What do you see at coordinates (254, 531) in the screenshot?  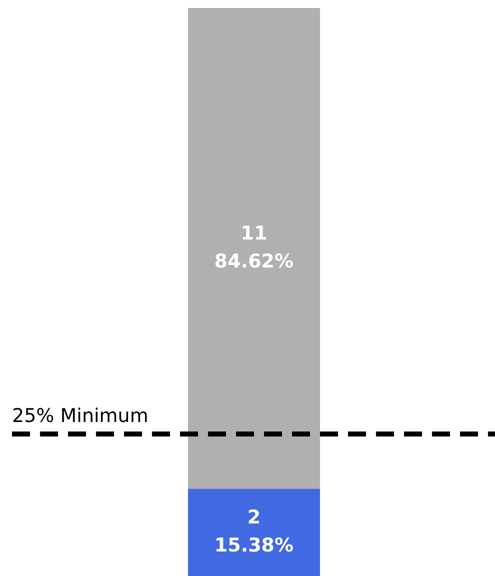 I see `data-label: 2 15.38%` at bounding box center [254, 531].